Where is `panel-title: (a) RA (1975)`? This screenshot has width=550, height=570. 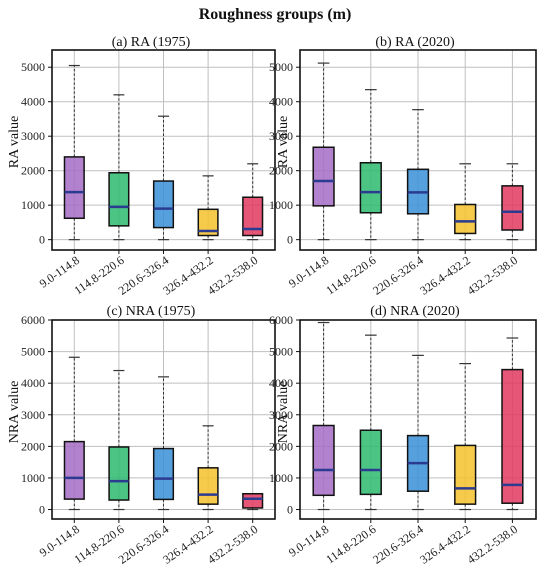
panel-title: (a) RA (1975) is located at coordinates (151, 42).